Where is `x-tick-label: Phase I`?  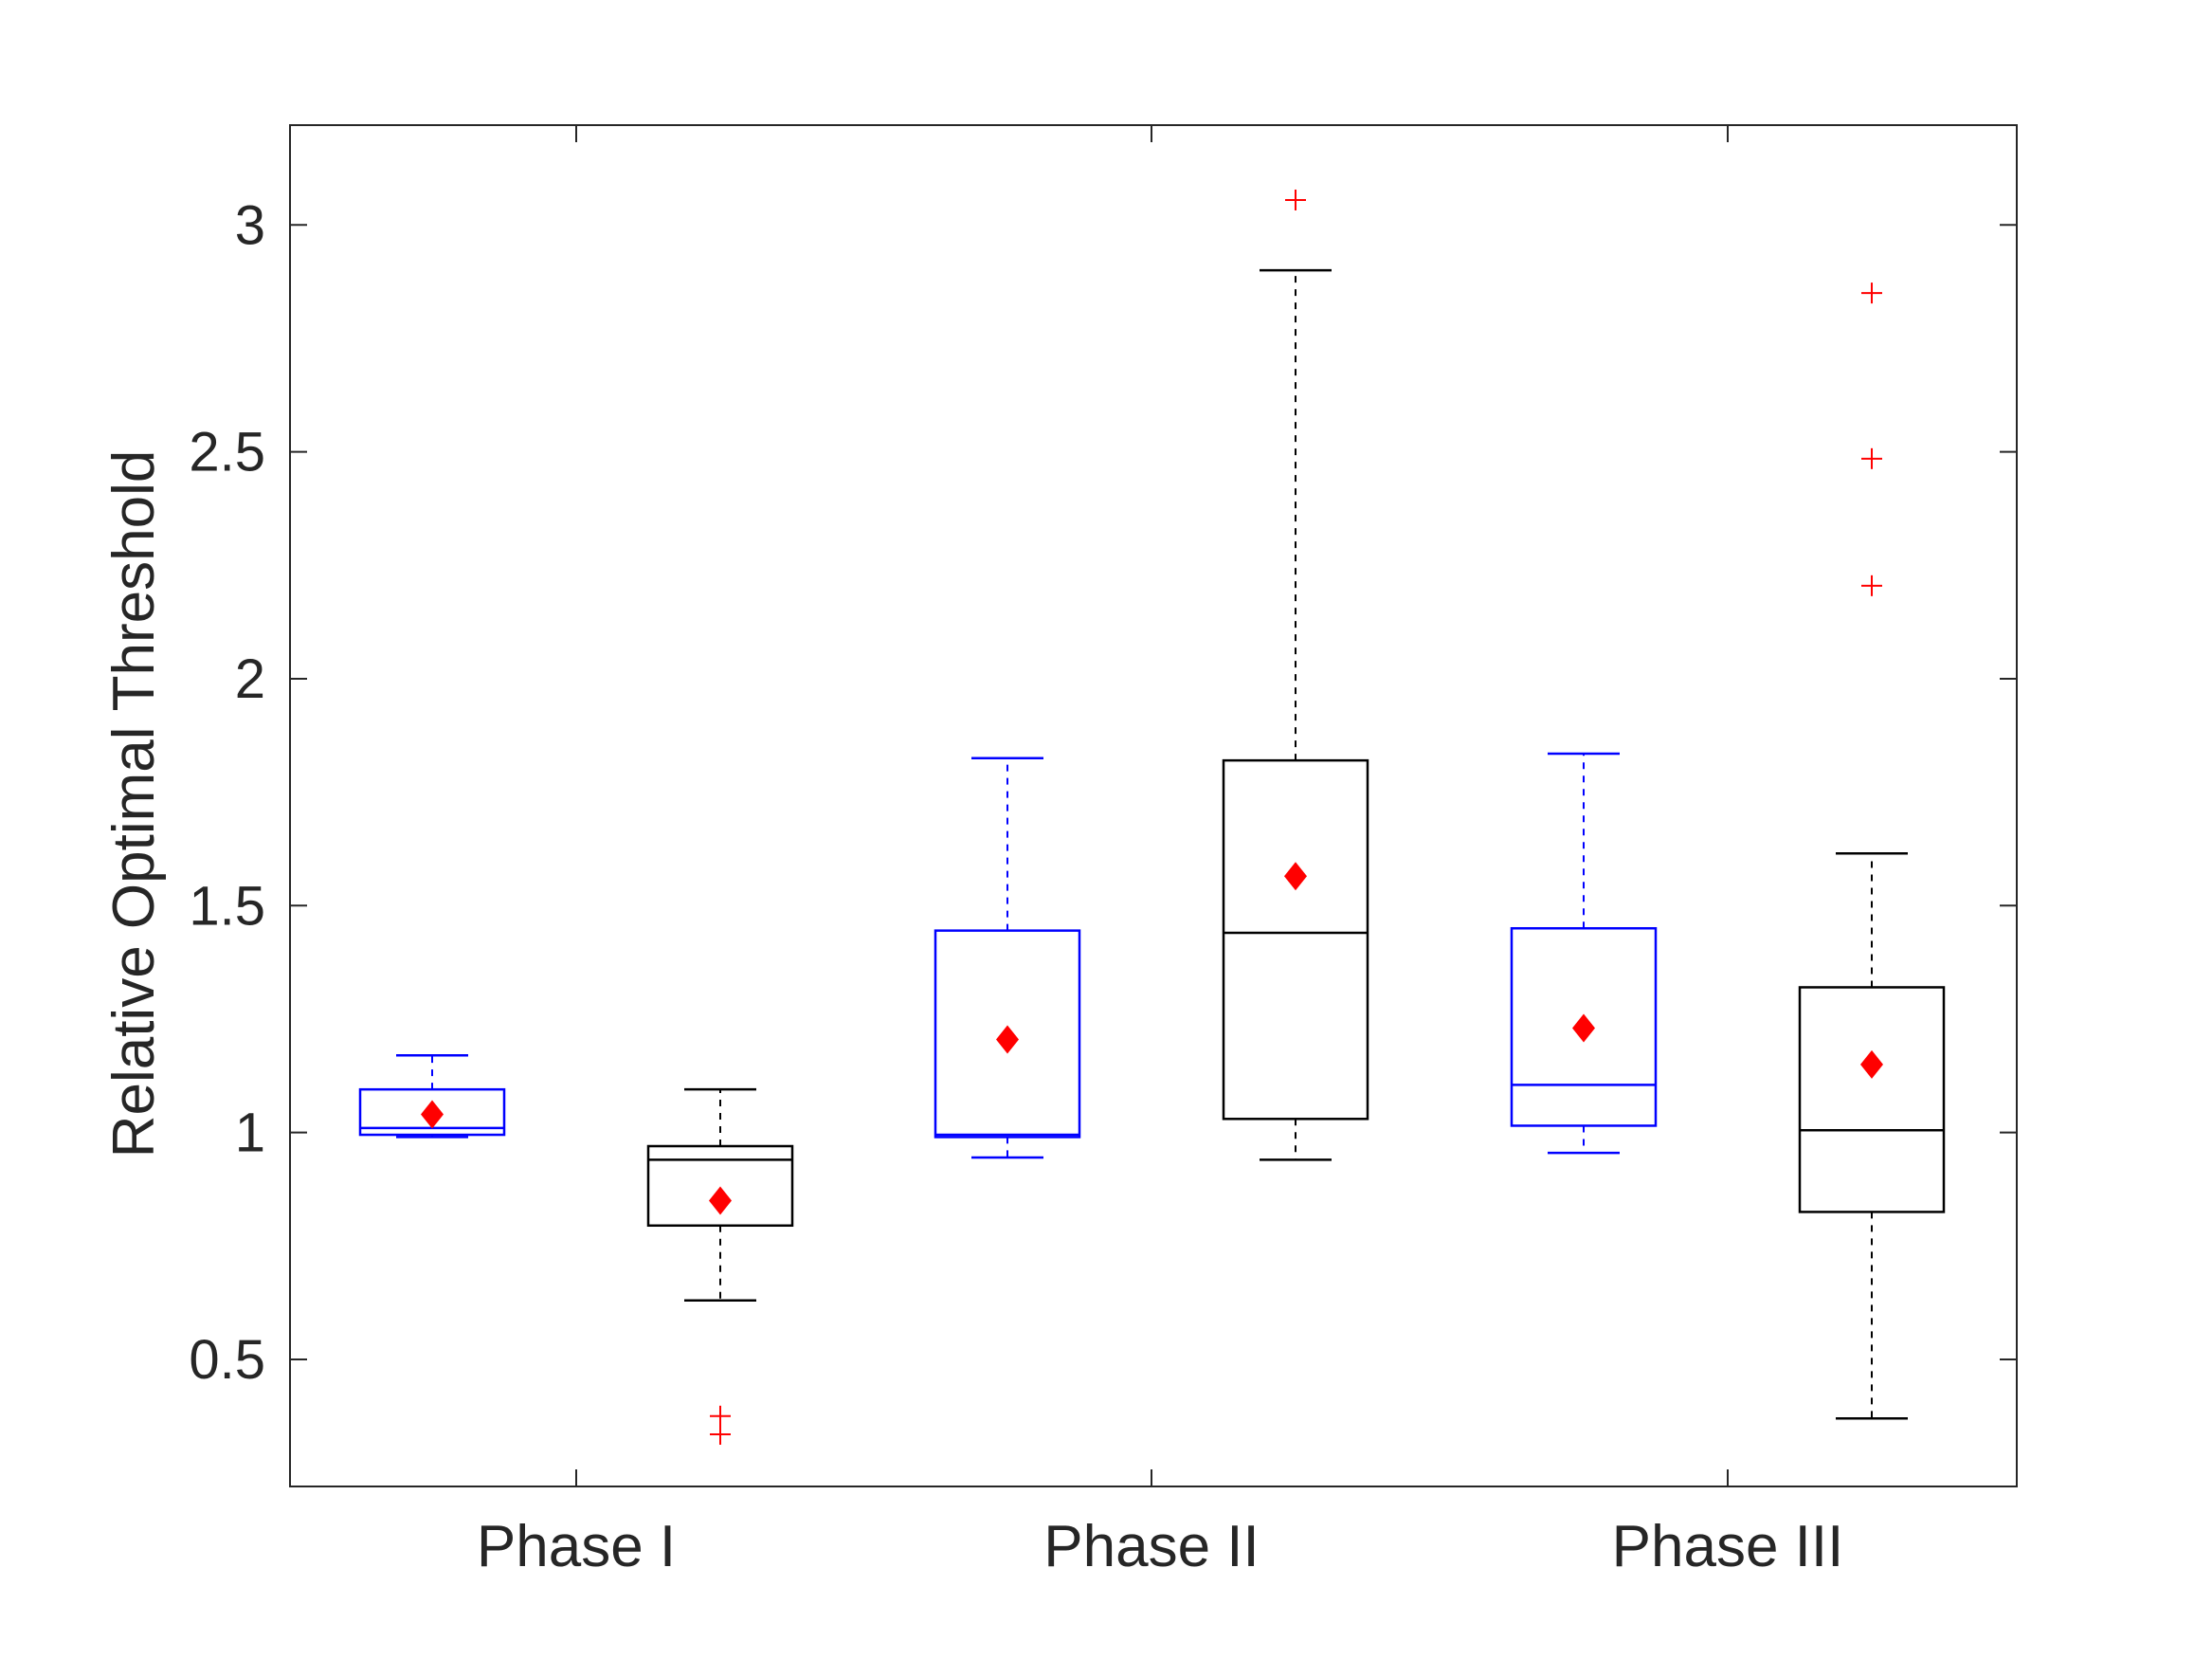
x-tick-label: Phase I is located at coordinates (576, 1546).